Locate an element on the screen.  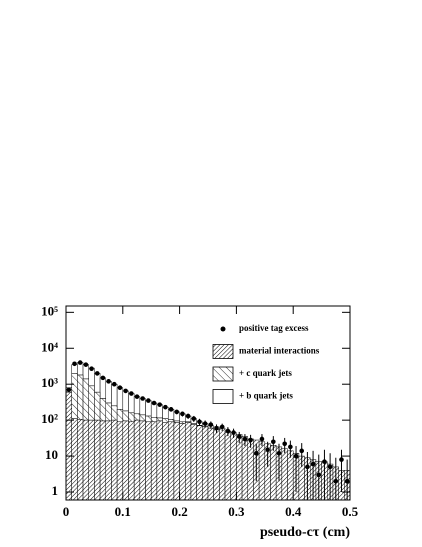
x-tick-label: 0.4 is located at coordinates (293, 511).